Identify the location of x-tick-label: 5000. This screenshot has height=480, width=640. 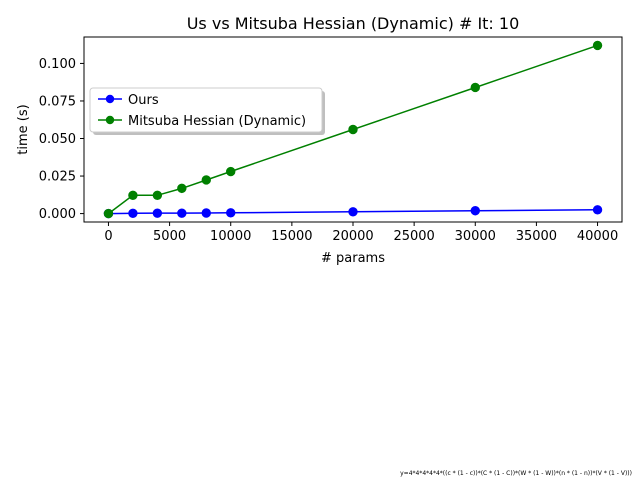
(169, 236).